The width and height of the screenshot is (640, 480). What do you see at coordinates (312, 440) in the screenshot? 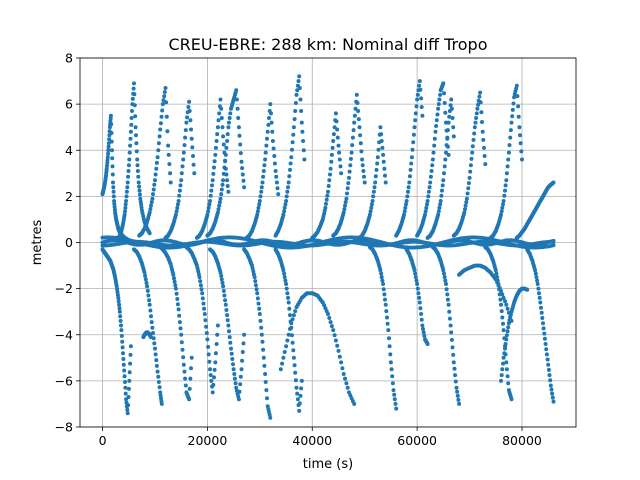
I see `x-tick-label: 40000` at bounding box center [312, 440].